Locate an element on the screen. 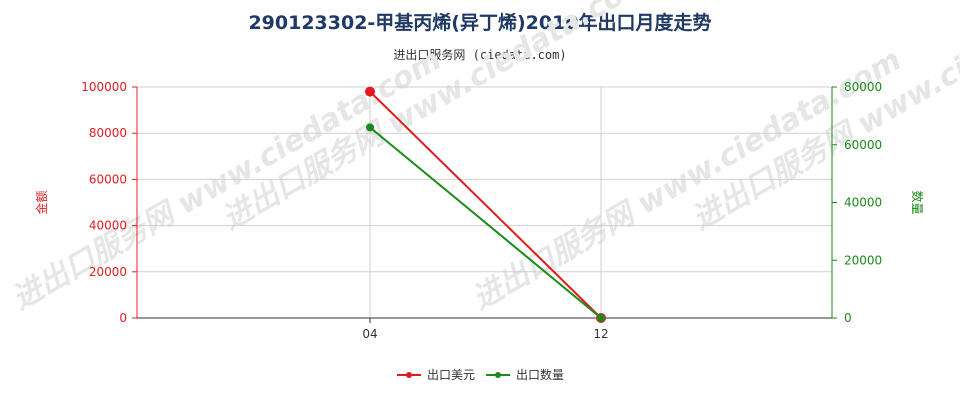  chart-subtitle: 进出口服务网 (ciedata.com) is located at coordinates (480, 55).